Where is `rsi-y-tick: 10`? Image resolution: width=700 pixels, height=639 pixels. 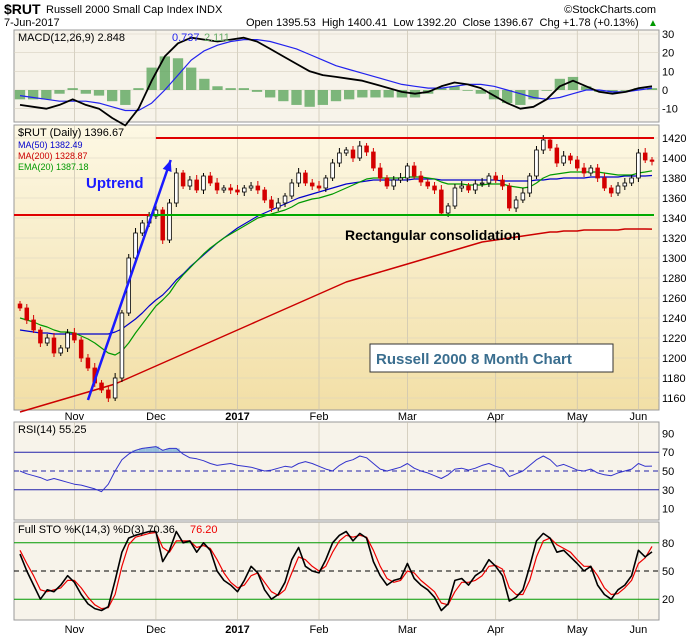 rsi-y-tick: 10 is located at coordinates (668, 510).